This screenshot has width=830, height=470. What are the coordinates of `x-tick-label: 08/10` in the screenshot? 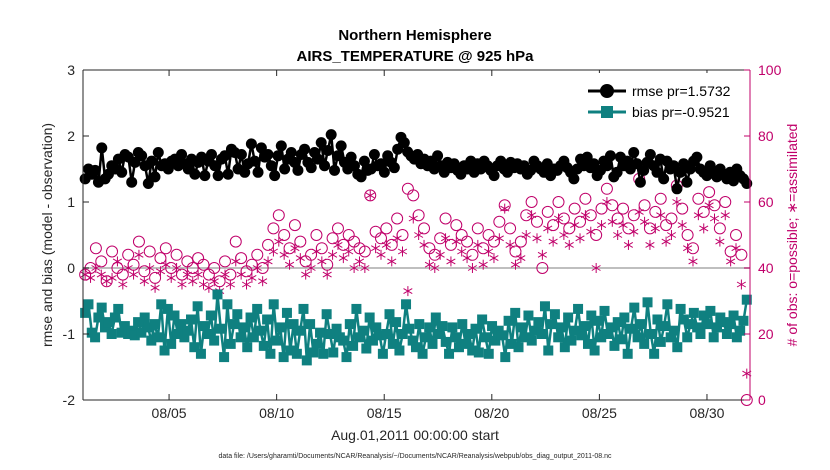 It's located at (276, 413).